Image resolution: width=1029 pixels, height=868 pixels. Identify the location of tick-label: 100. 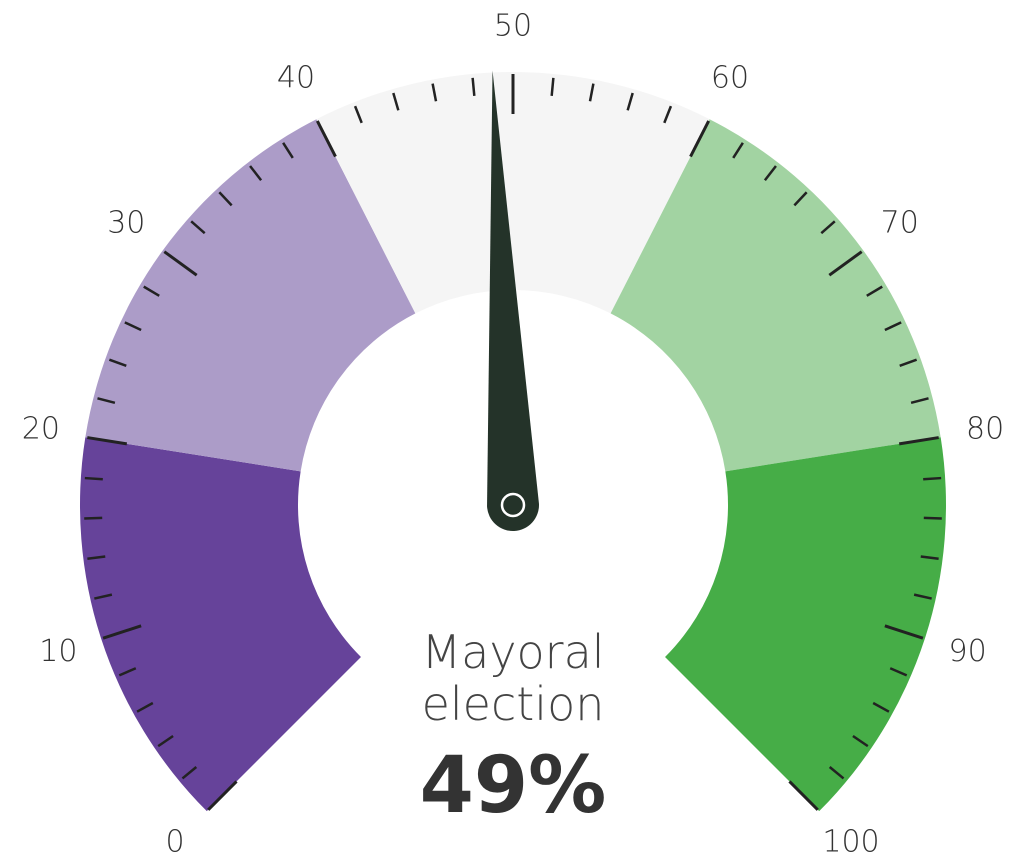
(850, 841).